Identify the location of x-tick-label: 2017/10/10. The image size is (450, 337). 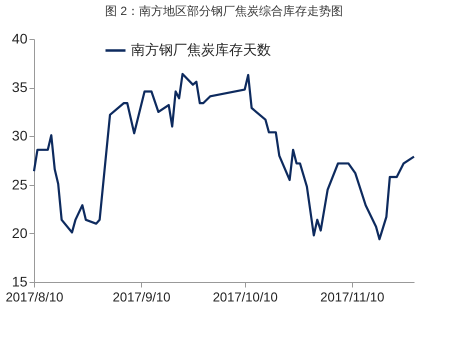
(245, 297).